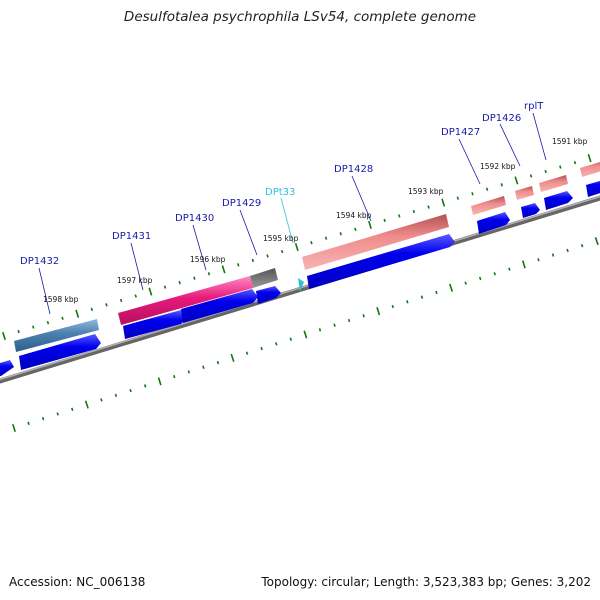  What do you see at coordinates (488, 205) in the screenshot?
I see `gene-DP1427-feature` at bounding box center [488, 205].